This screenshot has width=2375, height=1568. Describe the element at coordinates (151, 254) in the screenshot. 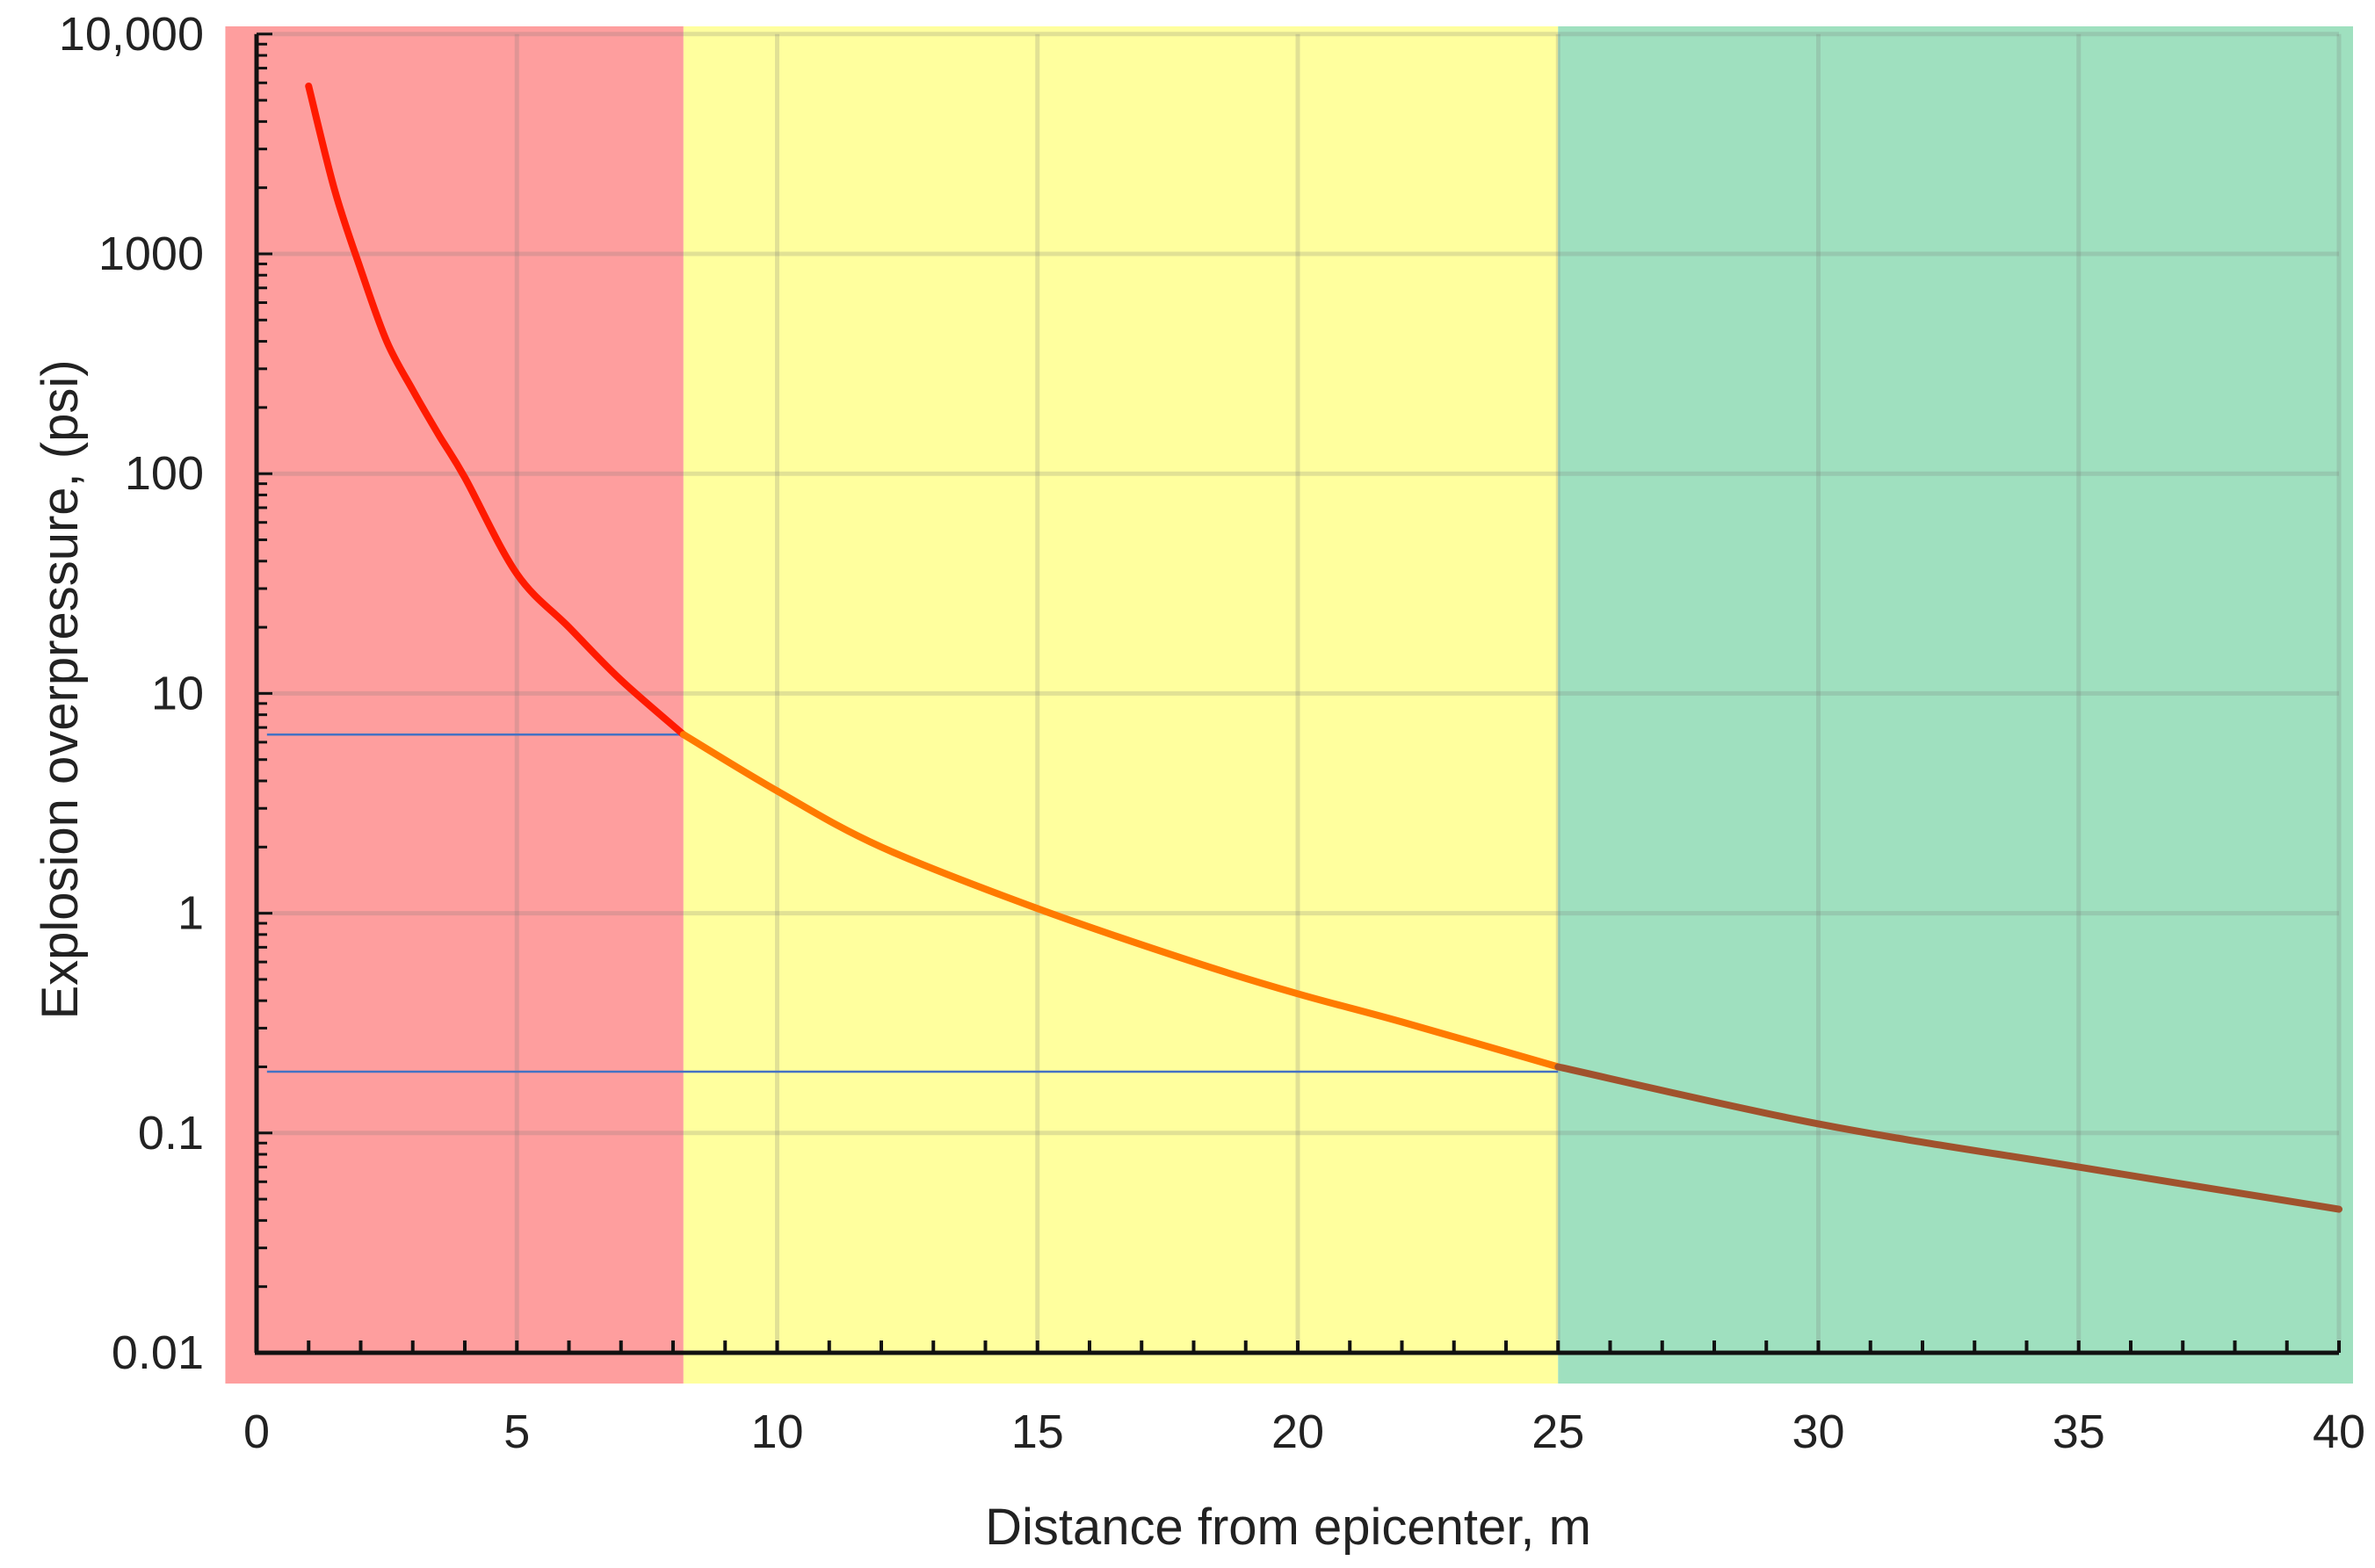

I see `y-tick-label: 1000` at that location.